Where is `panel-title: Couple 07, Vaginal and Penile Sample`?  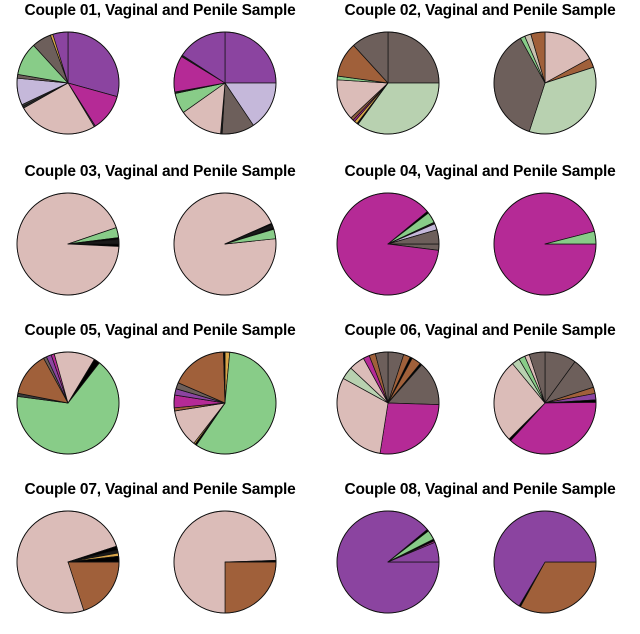
panel-title: Couple 07, Vaginal and Penile Sample is located at coordinates (160, 489).